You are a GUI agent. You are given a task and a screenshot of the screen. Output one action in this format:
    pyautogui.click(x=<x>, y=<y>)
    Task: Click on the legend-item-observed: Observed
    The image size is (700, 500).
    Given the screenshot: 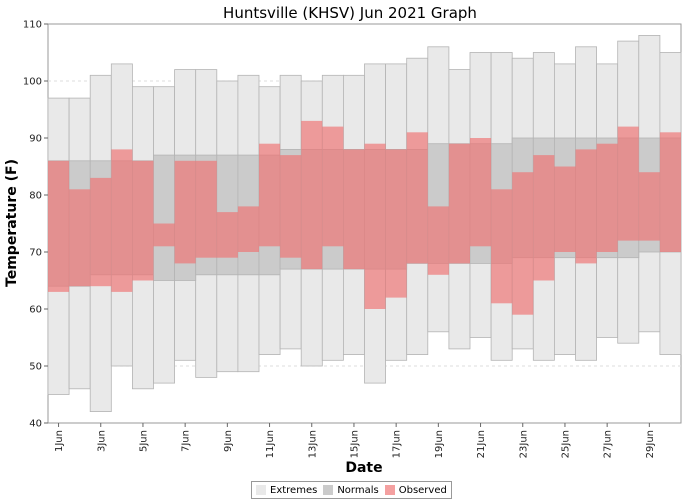 What is the action you would take?
    pyautogui.click(x=415, y=490)
    